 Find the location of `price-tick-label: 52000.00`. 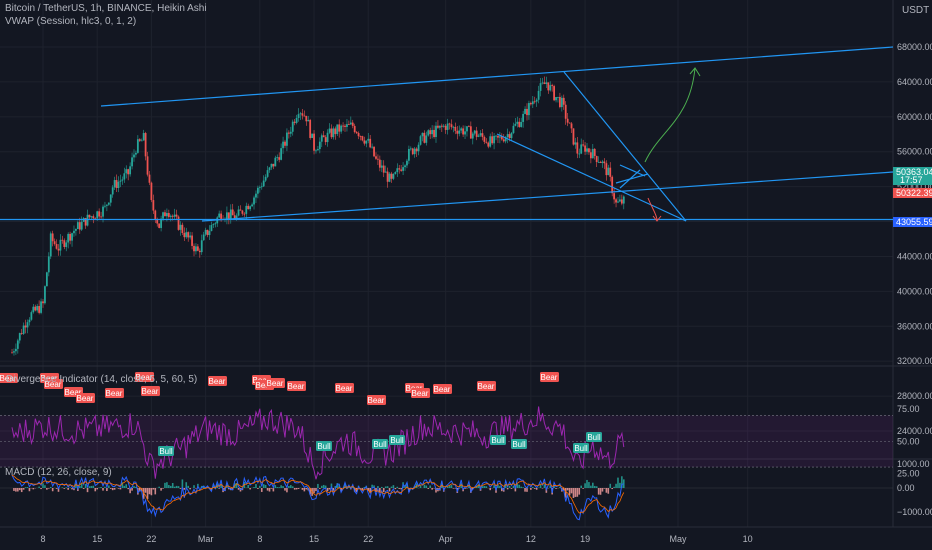

price-tick-label: 52000.00 is located at coordinates (914, 187).